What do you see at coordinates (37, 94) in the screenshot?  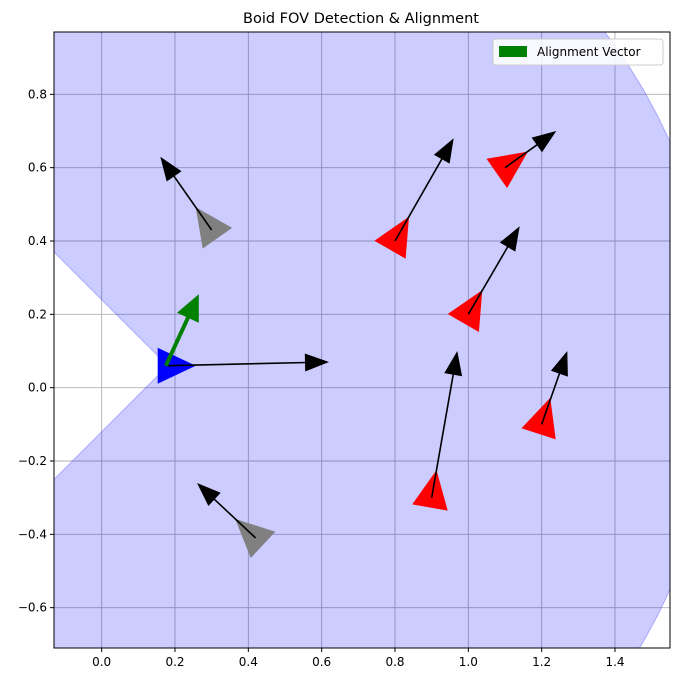 I see `y-tick-label: 0.8` at bounding box center [37, 94].